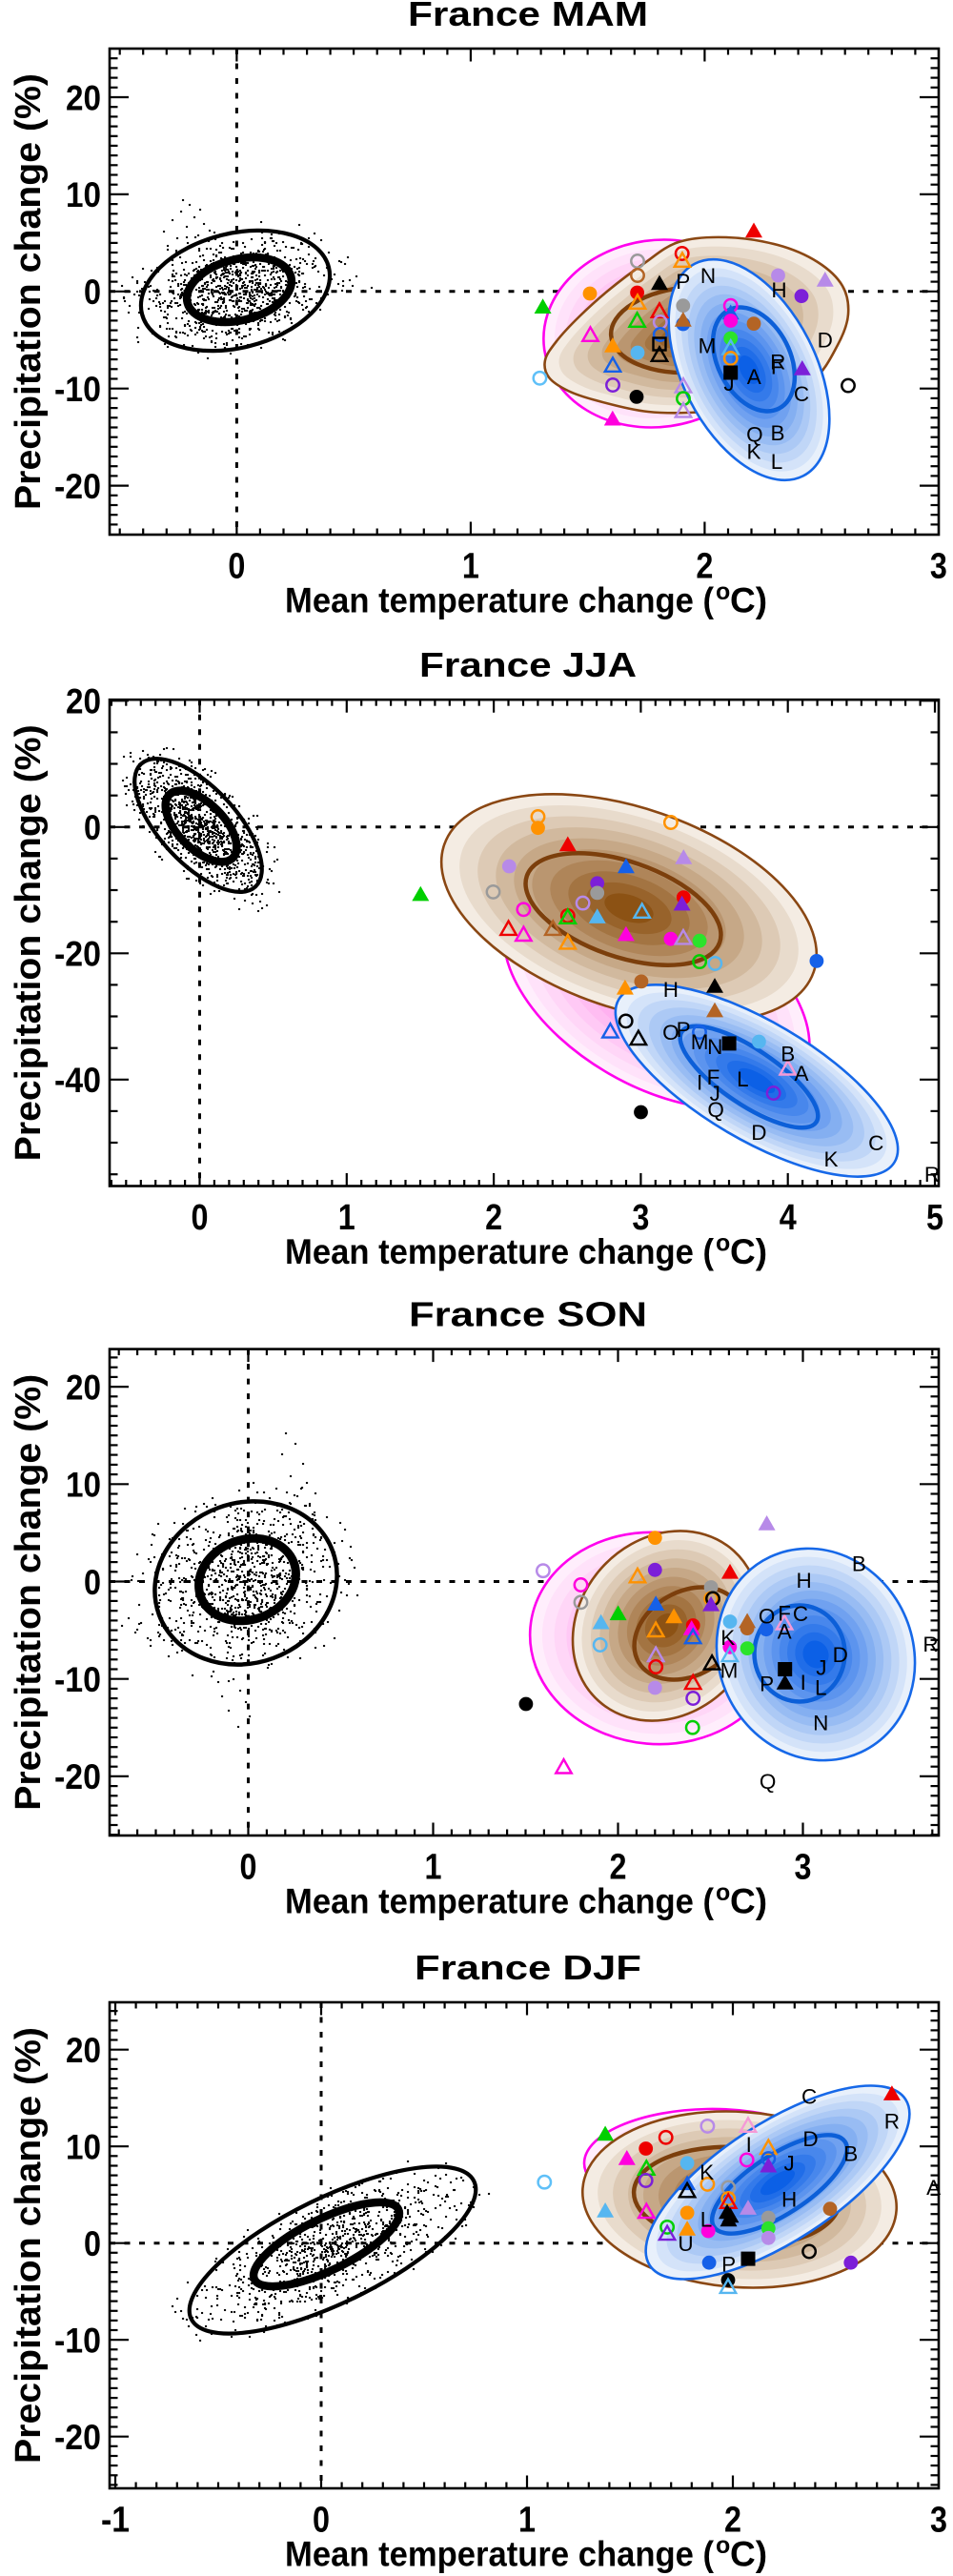 The image size is (953, 2576). What do you see at coordinates (528, 1967) in the screenshot?
I see `svg-text: France DJF` at bounding box center [528, 1967].